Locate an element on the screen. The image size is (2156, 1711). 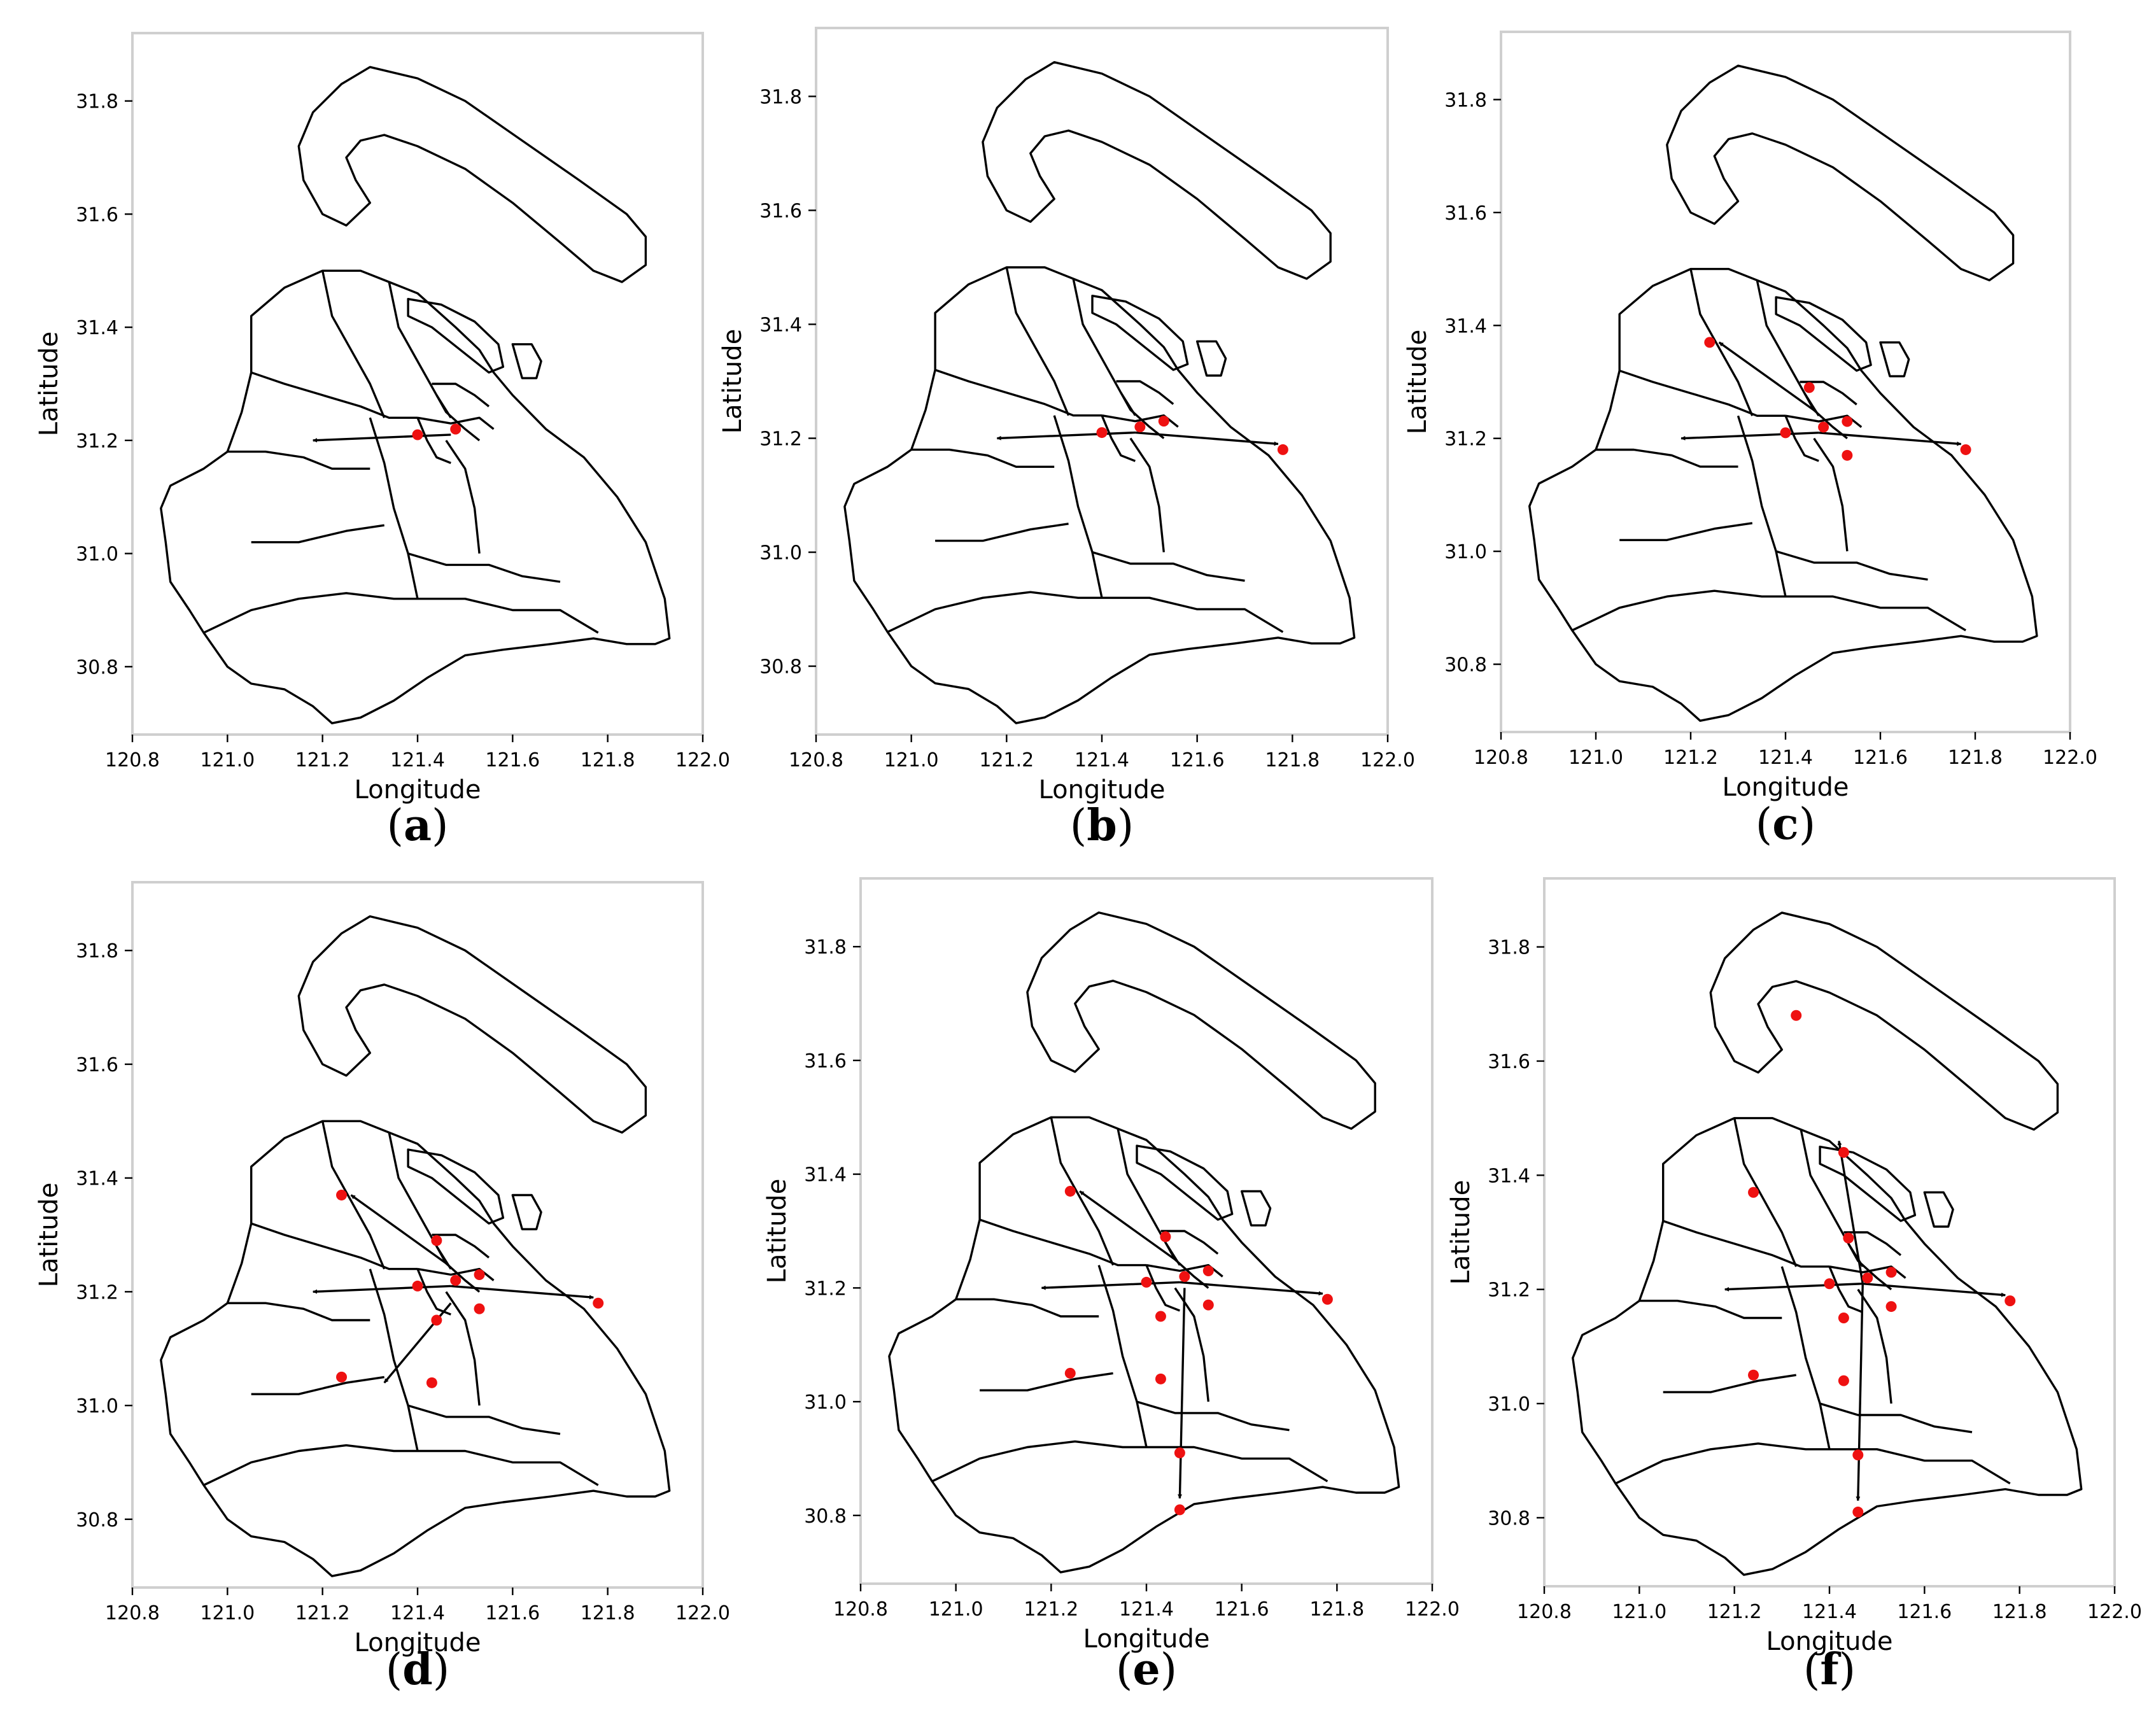
panel-caption-letter: b is located at coordinates (1102, 825).